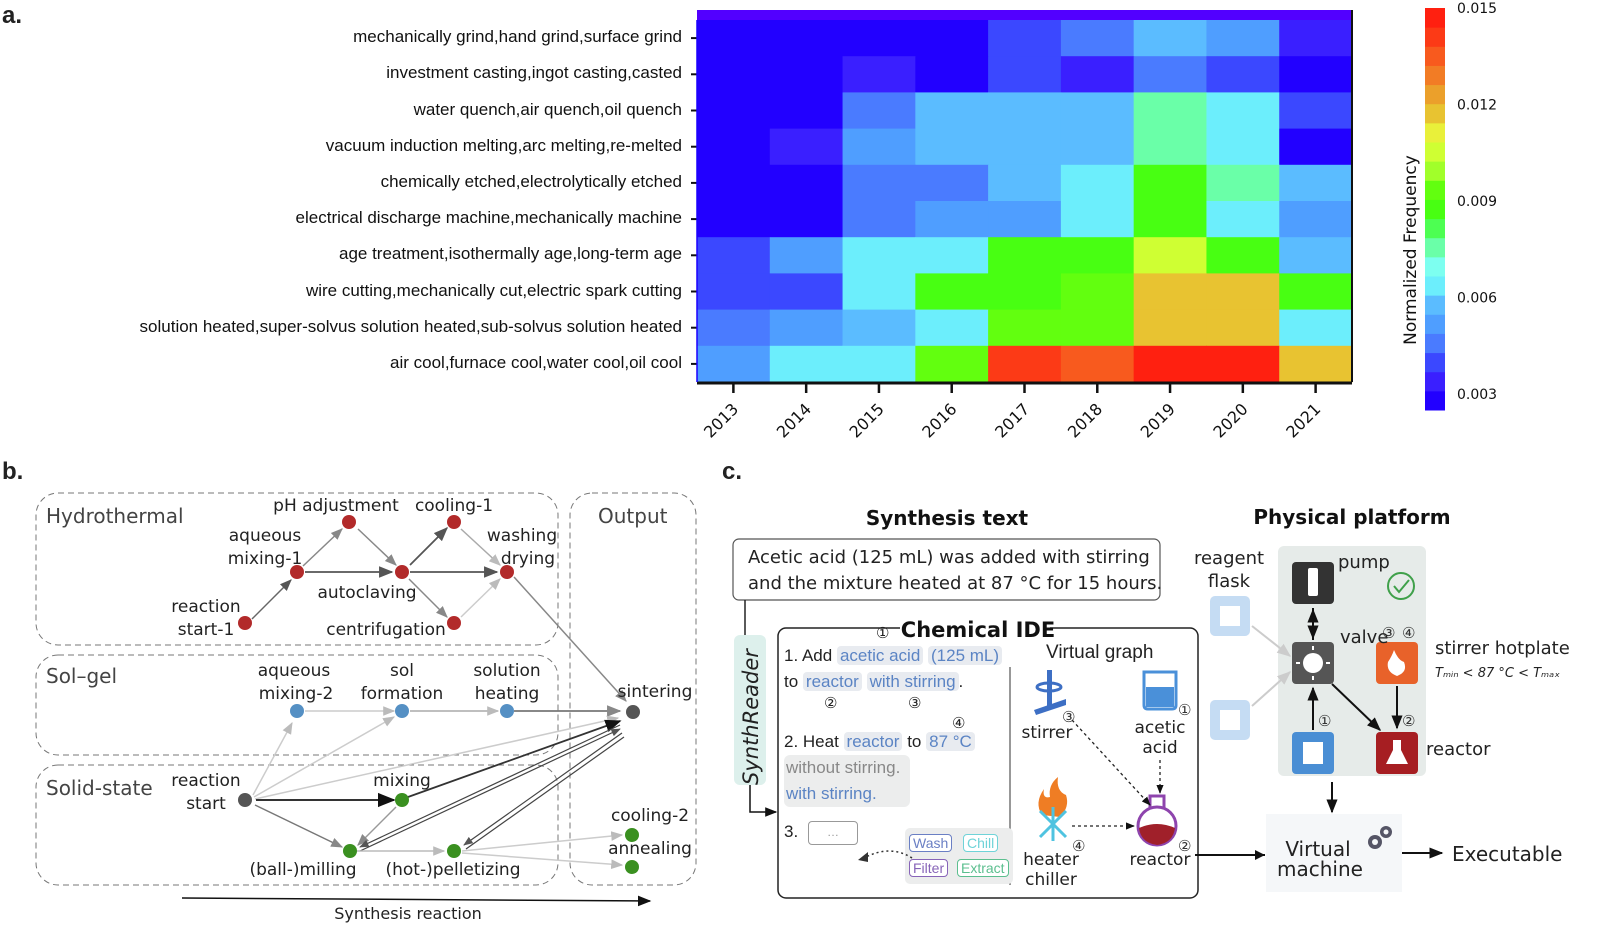  Describe the element at coordinates (1408, 633) in the screenshot. I see `mark-4-platform: ④` at that location.